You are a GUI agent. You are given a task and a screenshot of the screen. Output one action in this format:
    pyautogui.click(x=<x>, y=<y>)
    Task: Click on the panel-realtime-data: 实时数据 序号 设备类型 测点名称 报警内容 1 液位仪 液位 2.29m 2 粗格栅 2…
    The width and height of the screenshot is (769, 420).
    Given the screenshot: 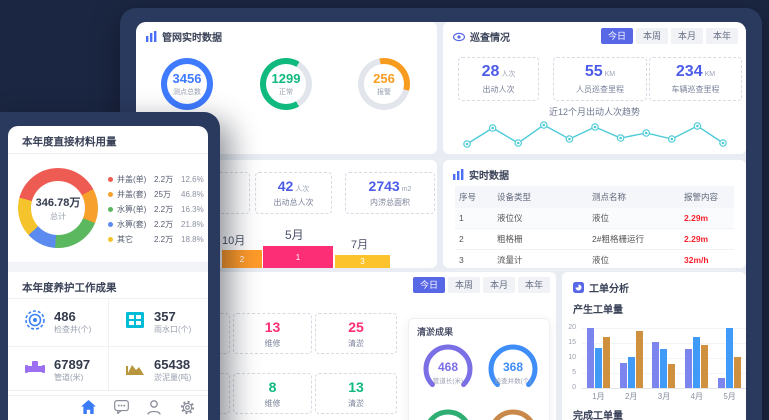 What is the action you would take?
    pyautogui.click(x=594, y=215)
    